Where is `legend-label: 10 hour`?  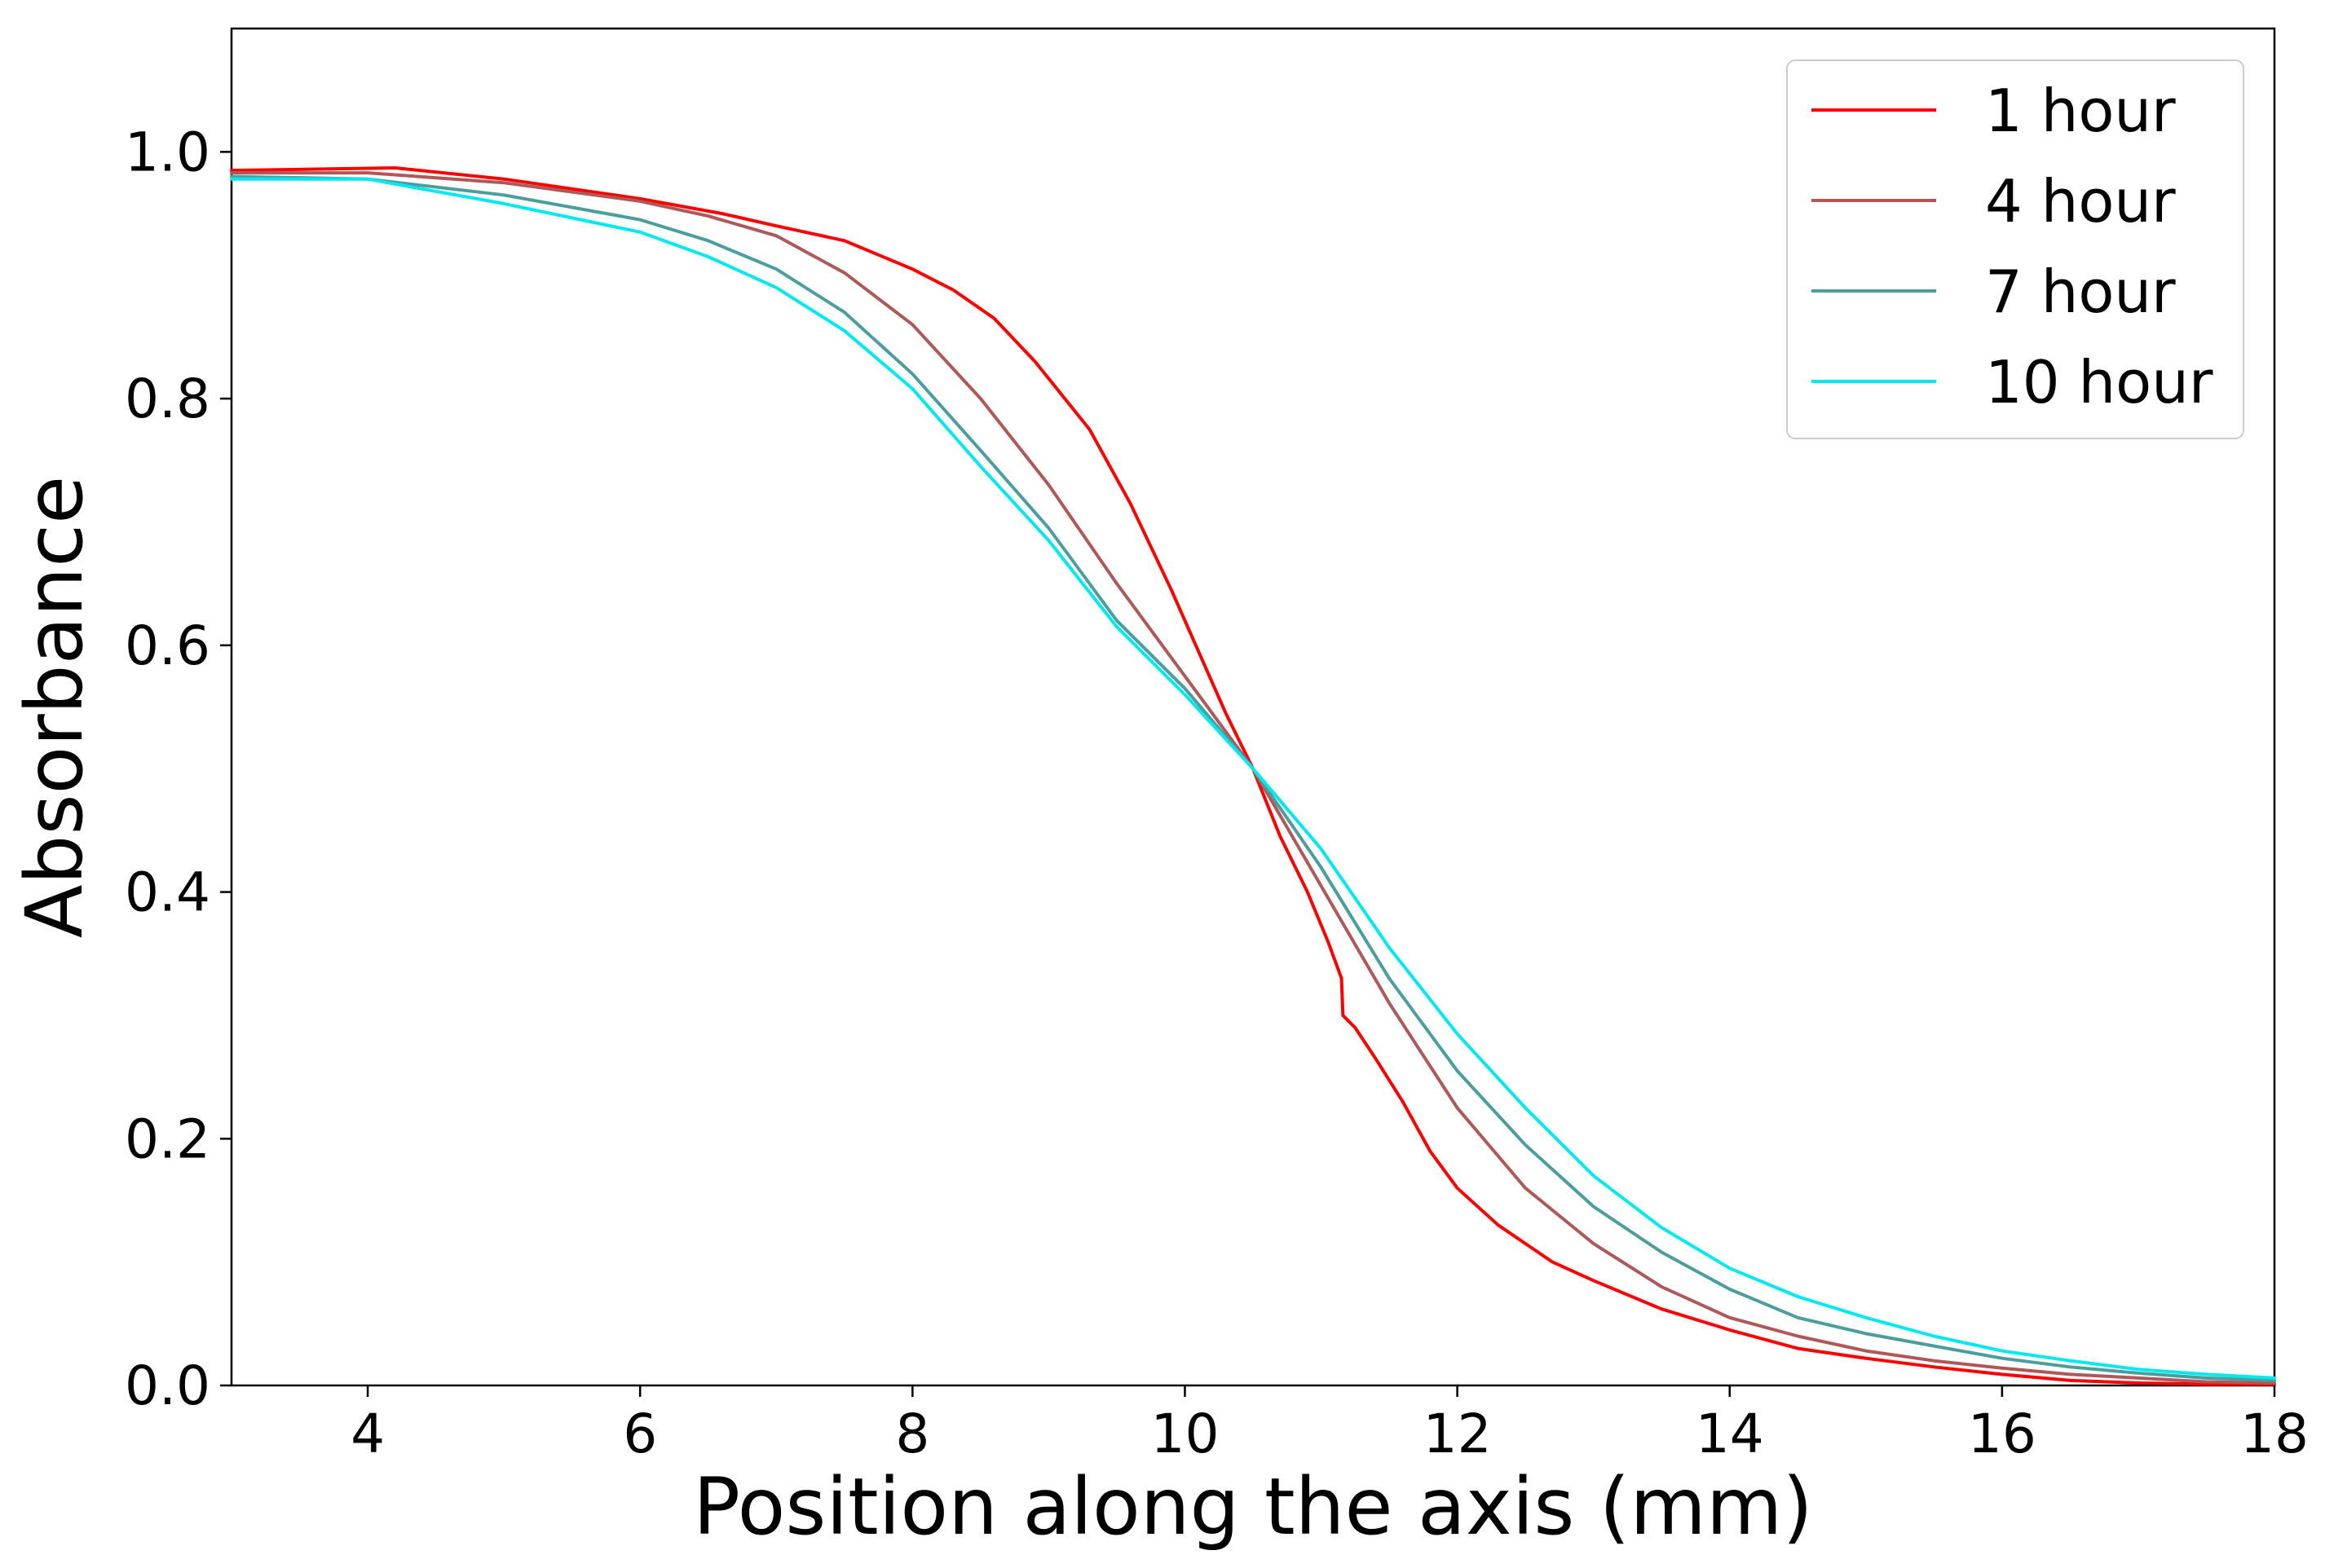 legend-label: 10 hour is located at coordinates (2099, 382).